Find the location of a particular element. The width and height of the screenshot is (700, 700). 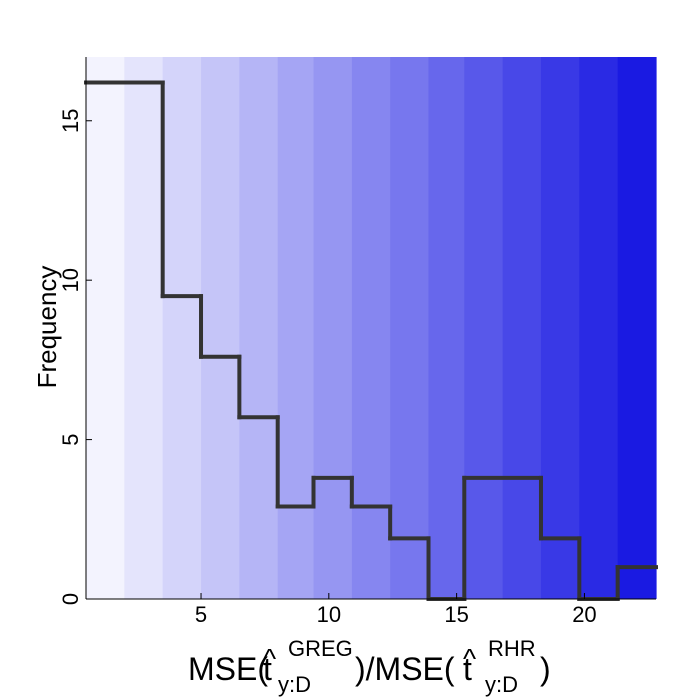

y-tick-label-0: 0 is located at coordinates (70, 599).